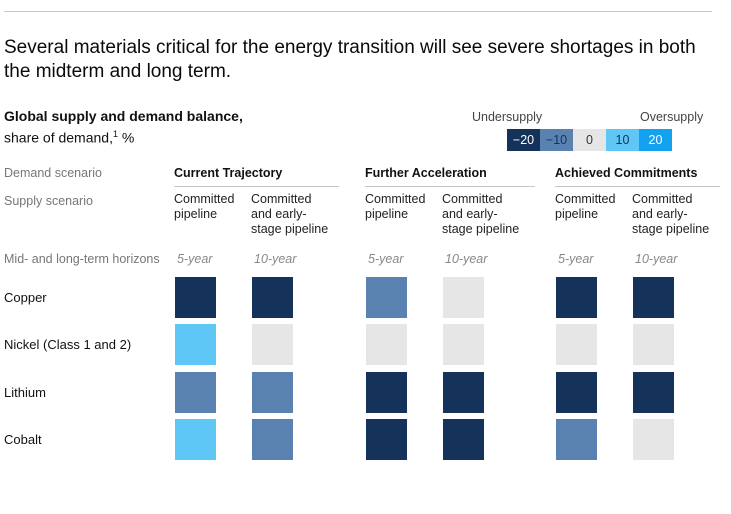  What do you see at coordinates (23, 439) in the screenshot?
I see `material-label: Cobalt` at bounding box center [23, 439].